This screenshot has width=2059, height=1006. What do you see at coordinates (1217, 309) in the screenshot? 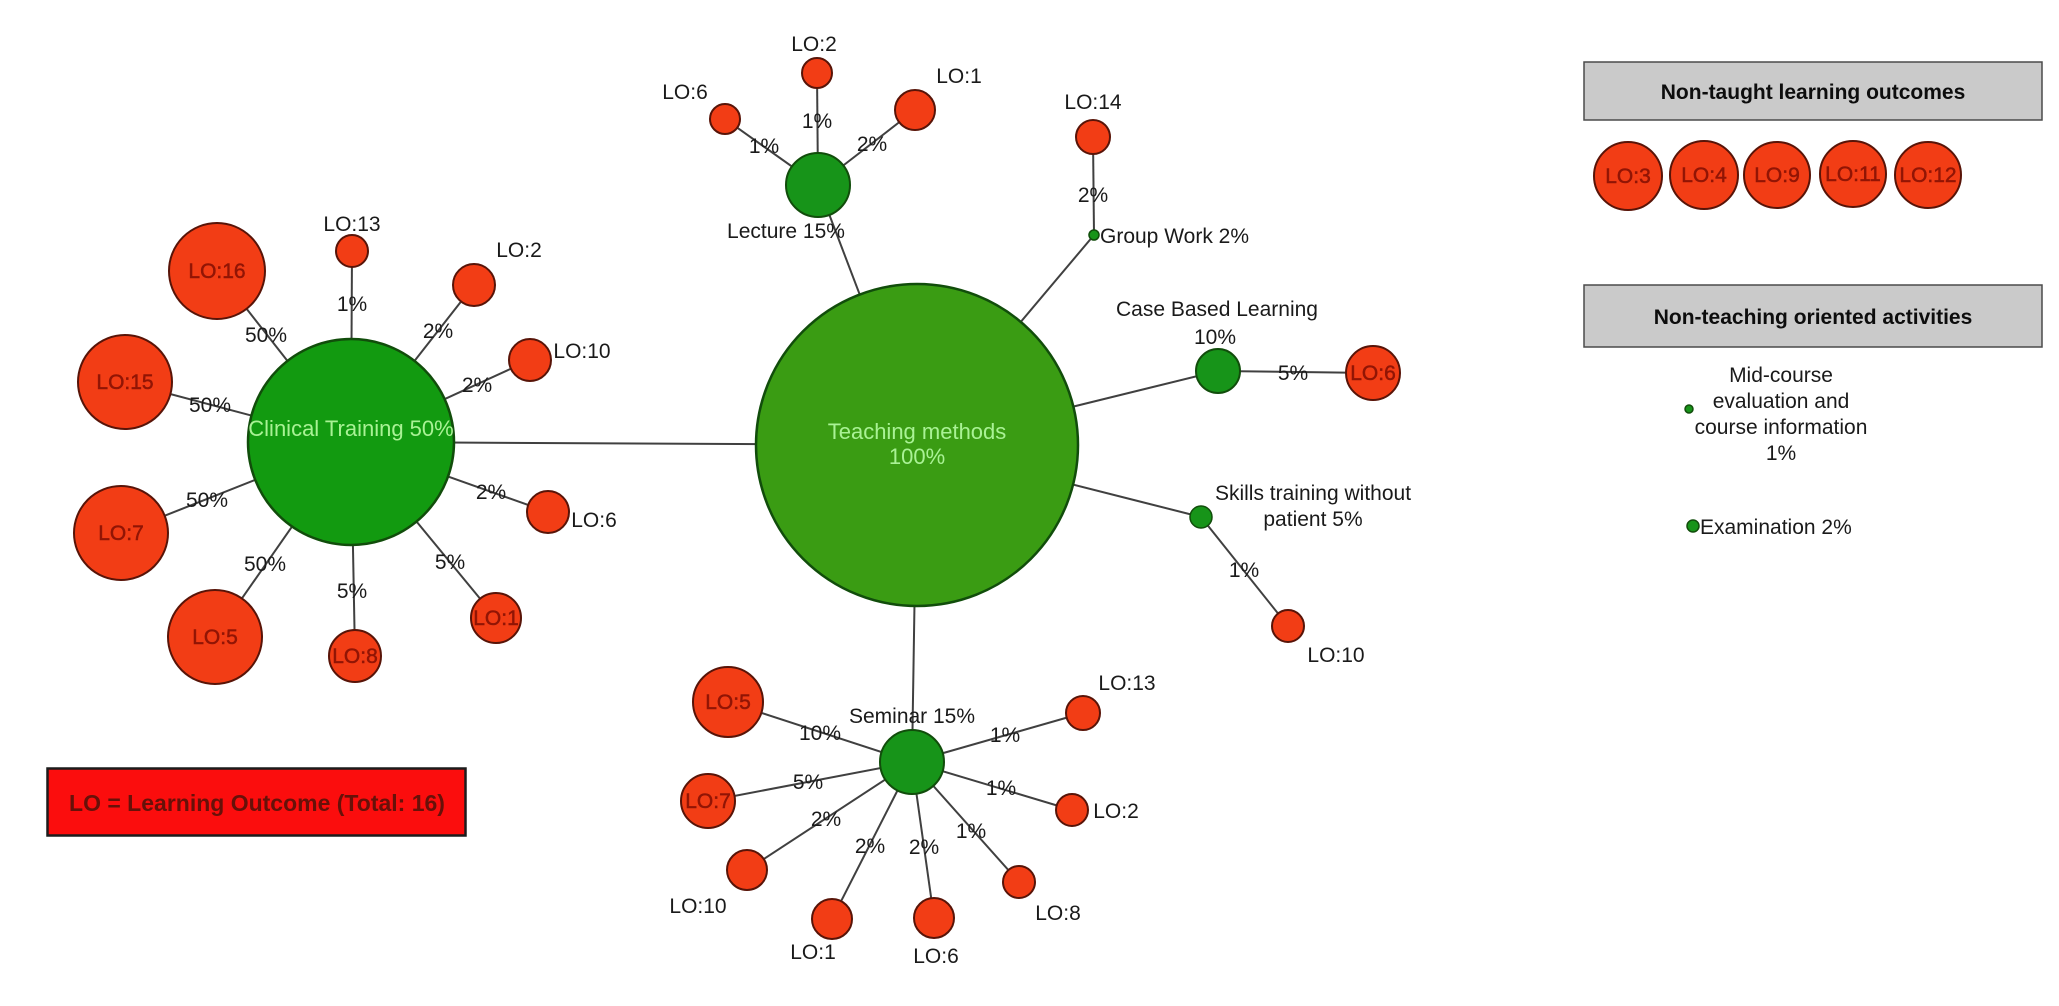
I see `svg-text: Case Based Learning` at bounding box center [1217, 309].